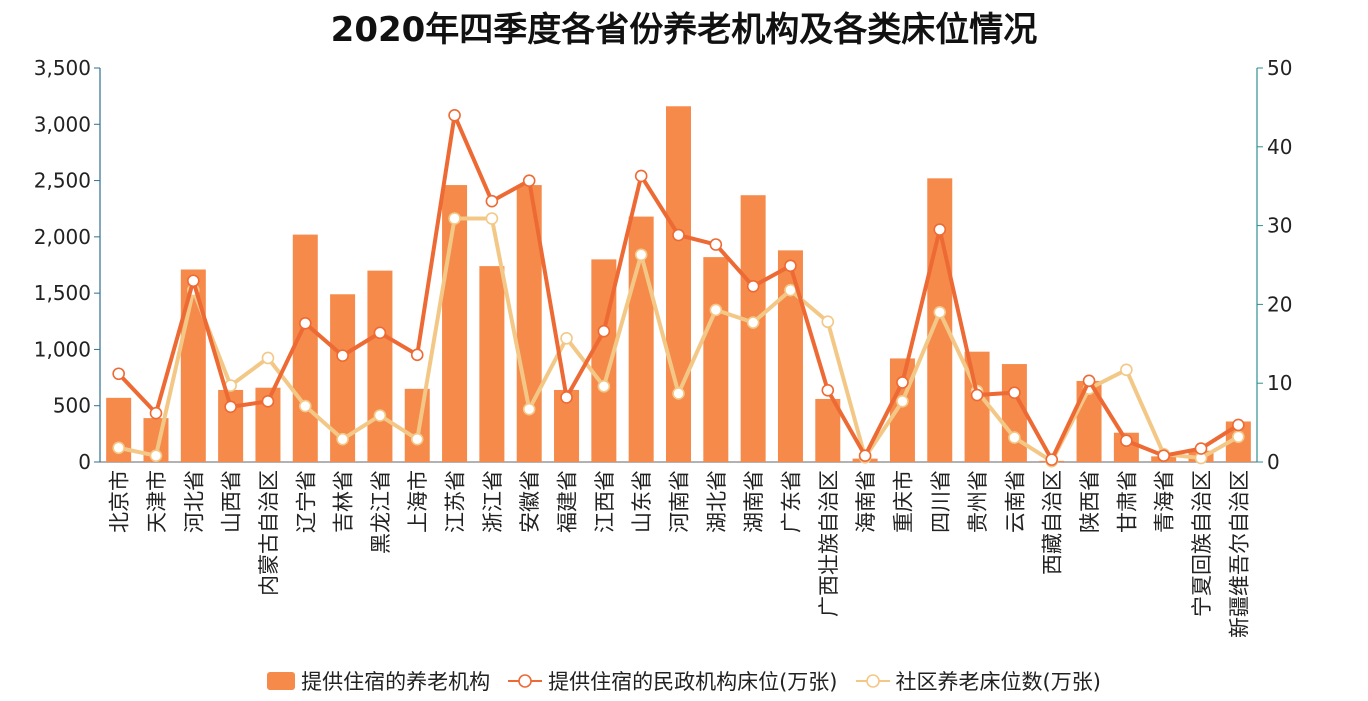 This screenshot has width=1368, height=701. What do you see at coordinates (791, 501) in the screenshot?
I see `x-tick-label: 广东省` at bounding box center [791, 501].